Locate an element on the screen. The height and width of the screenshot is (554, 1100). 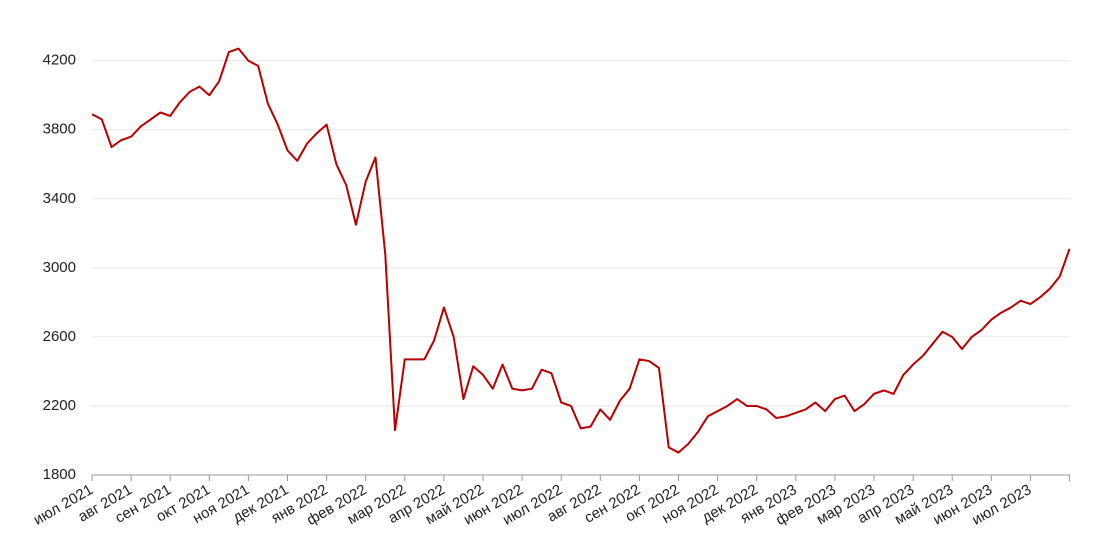
y-tick-label: 3000 is located at coordinates (59, 267).